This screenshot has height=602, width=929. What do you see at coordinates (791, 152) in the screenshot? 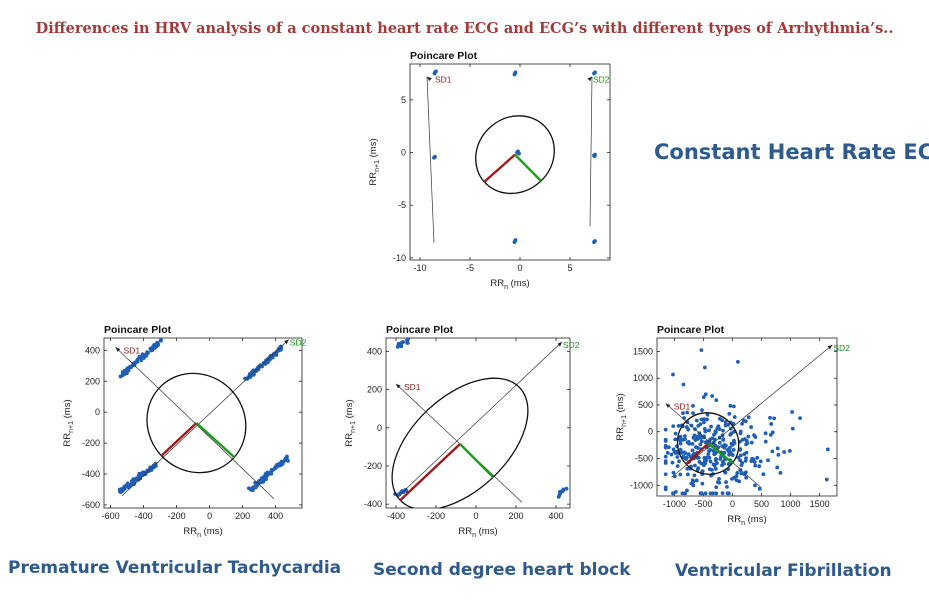
I see `caption-constant: Constant Heart Rate ECG` at bounding box center [791, 152].